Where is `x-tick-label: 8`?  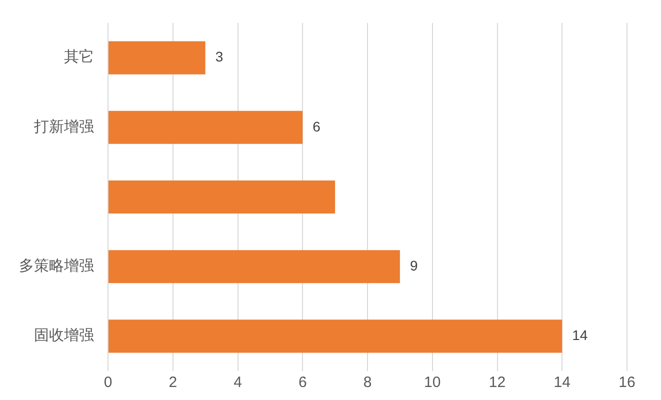
x-tick-label: 8 is located at coordinates (367, 383).